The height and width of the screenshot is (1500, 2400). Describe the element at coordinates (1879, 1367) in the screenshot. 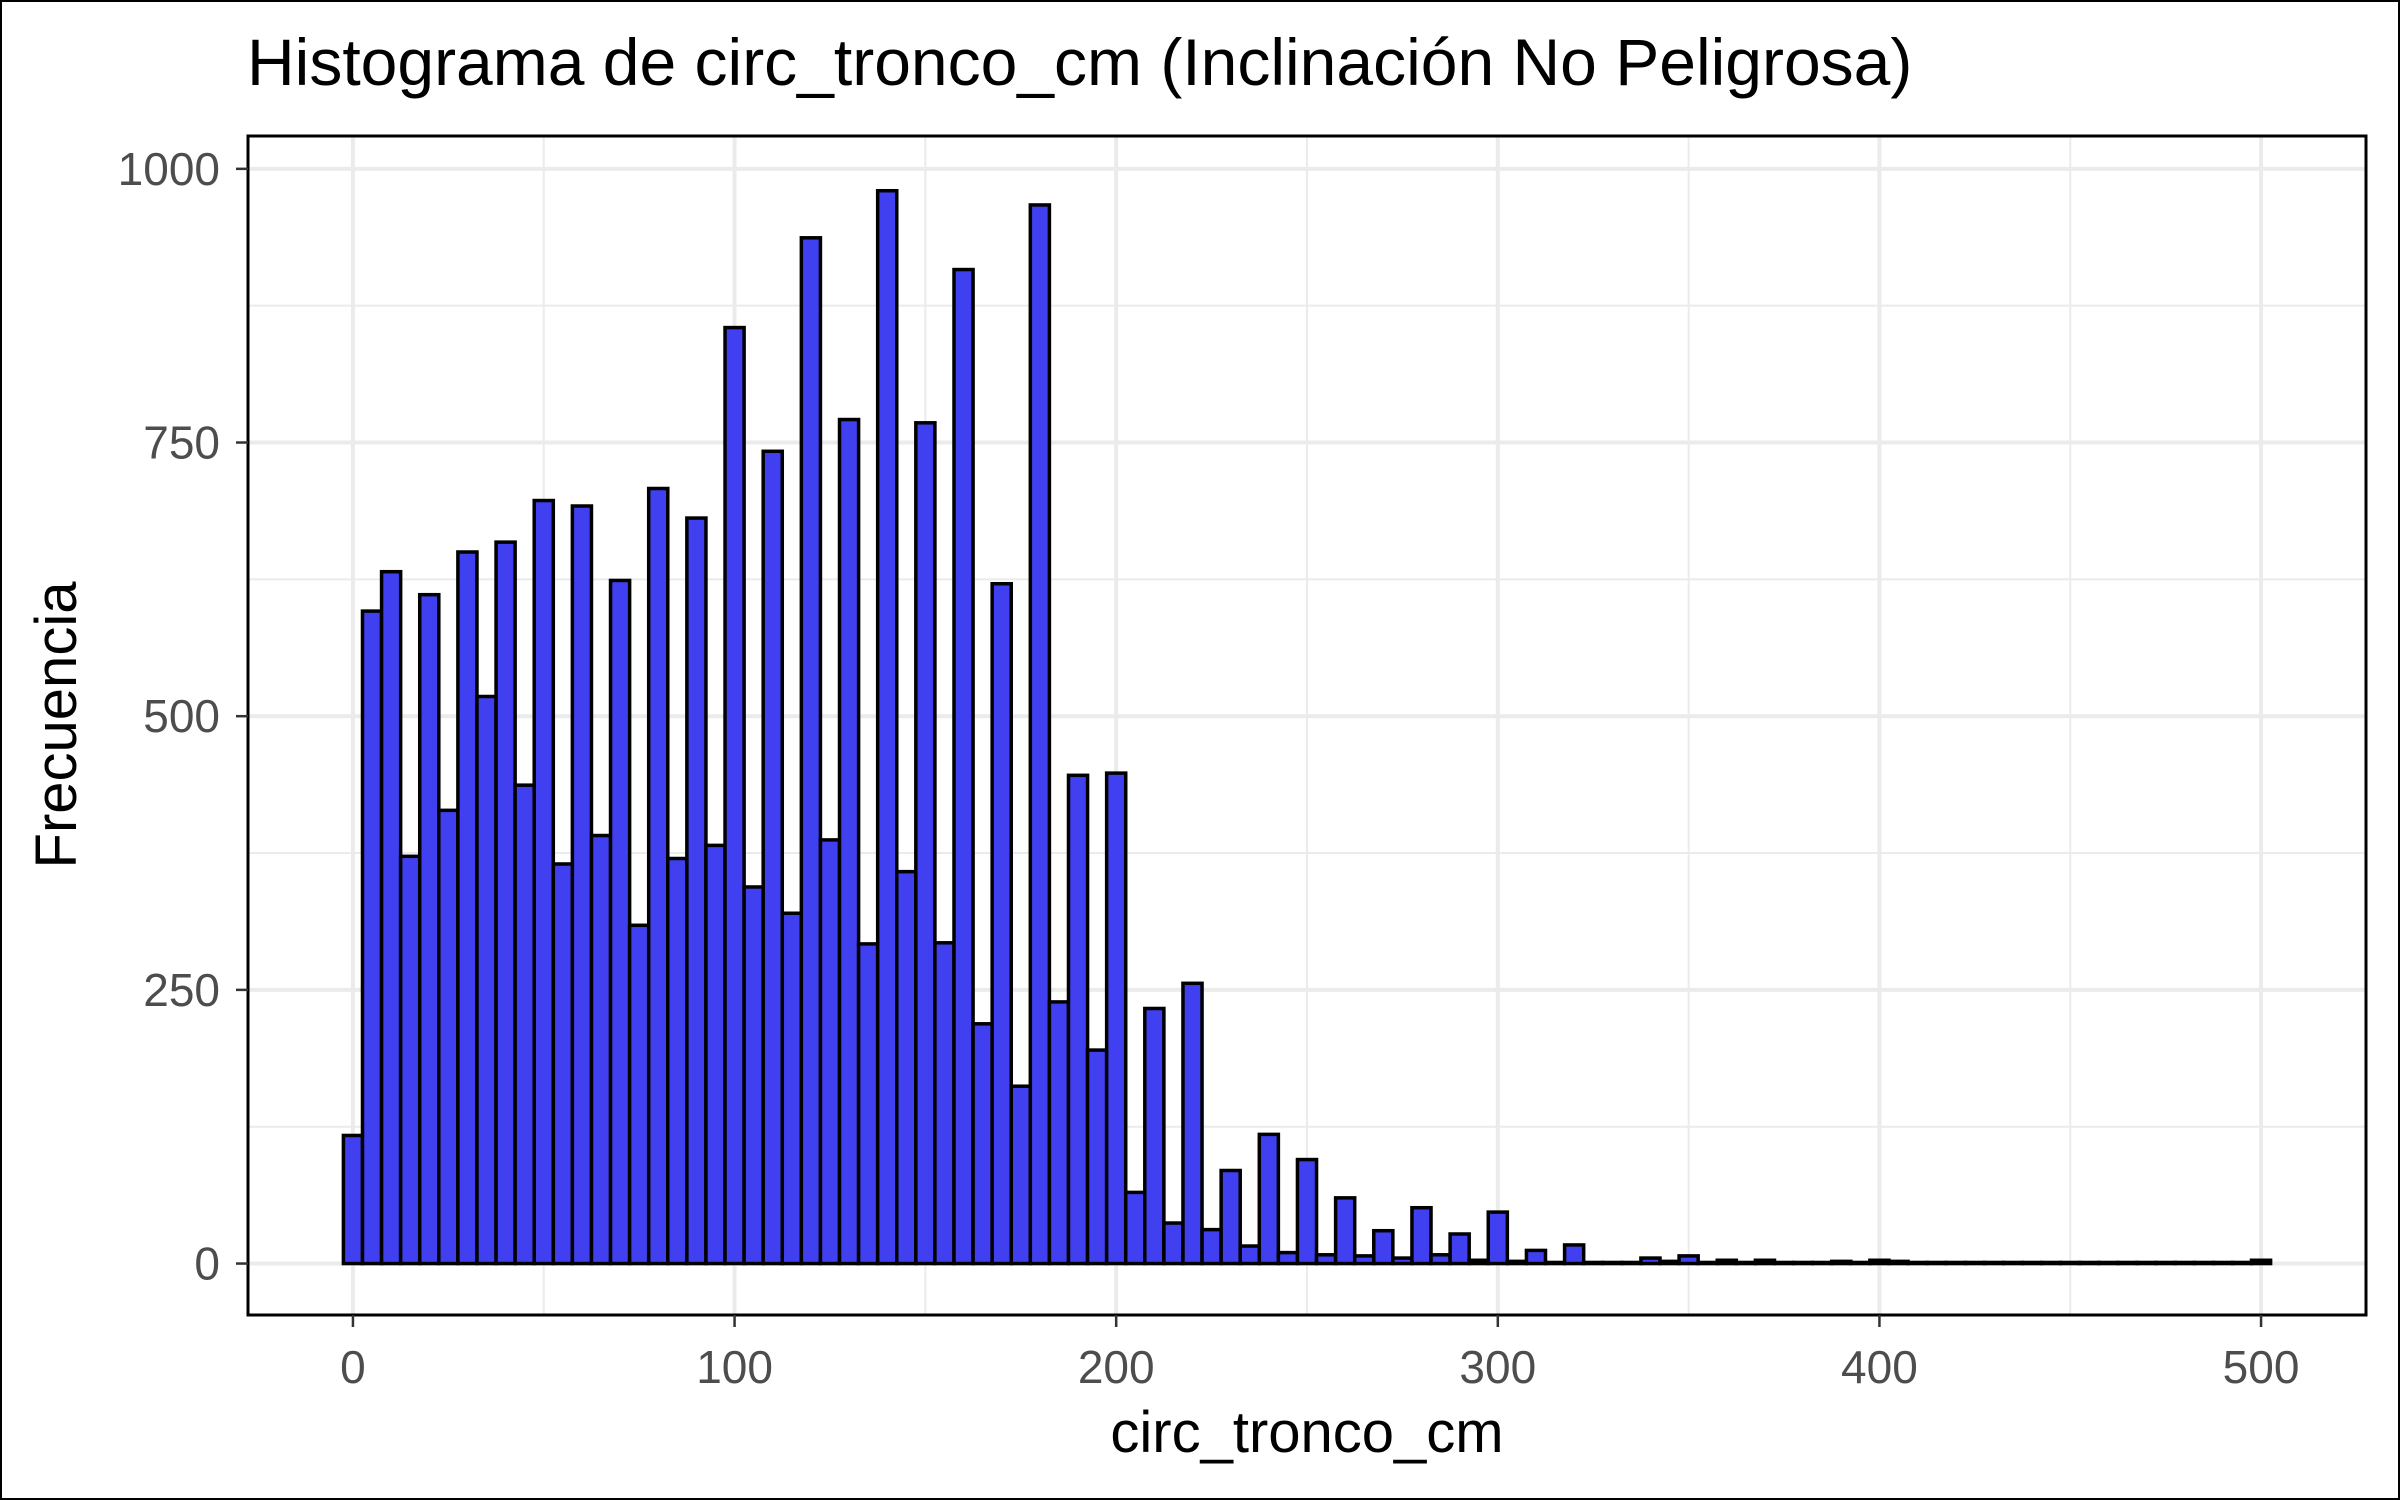

I see `x-tick-label: 400` at that location.